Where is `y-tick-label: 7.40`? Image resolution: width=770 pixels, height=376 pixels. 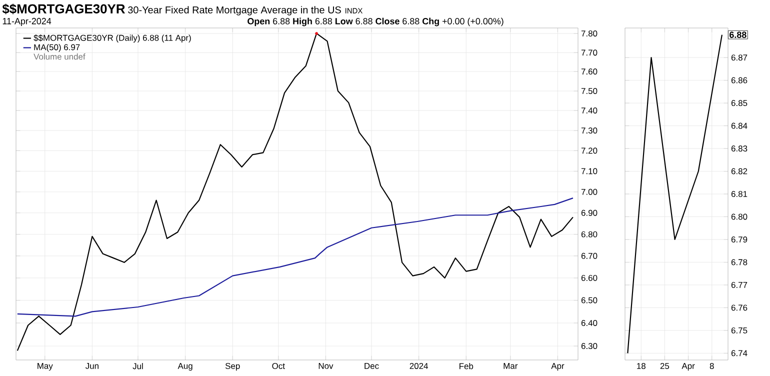
y-tick-label: 7.40 is located at coordinates (589, 111).